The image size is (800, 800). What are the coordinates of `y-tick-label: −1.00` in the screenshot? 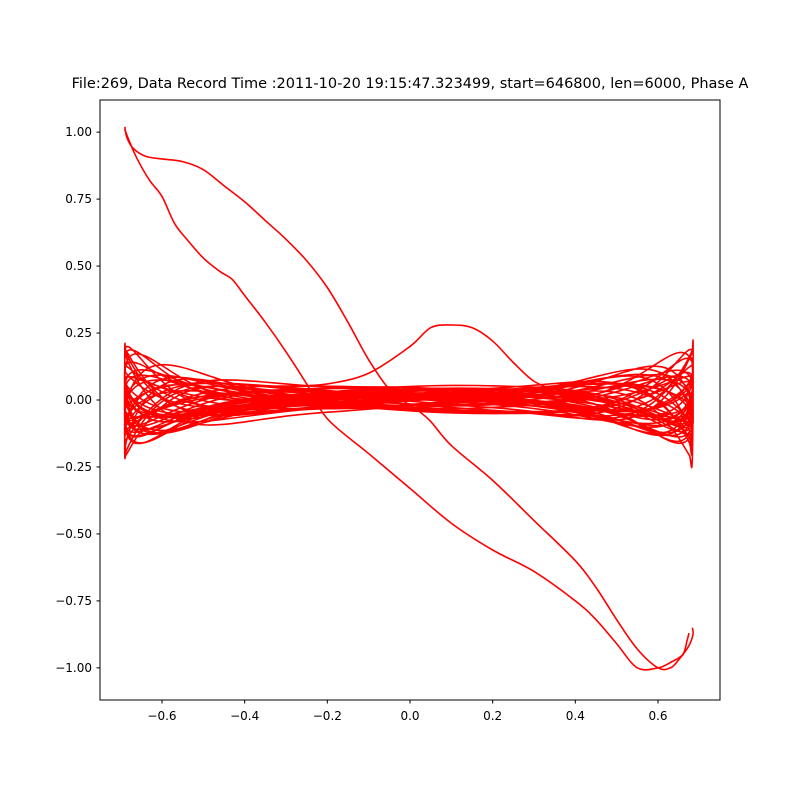 It's located at (73, 668).